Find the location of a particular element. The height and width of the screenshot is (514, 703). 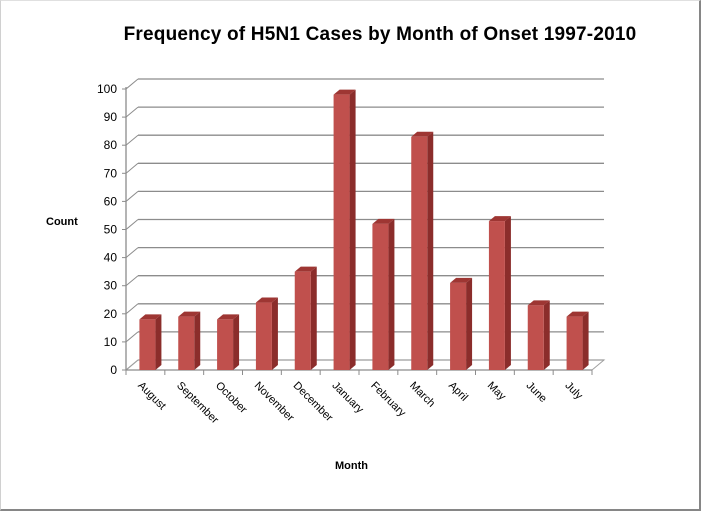

x-tick-label: February is located at coordinates (388, 400).